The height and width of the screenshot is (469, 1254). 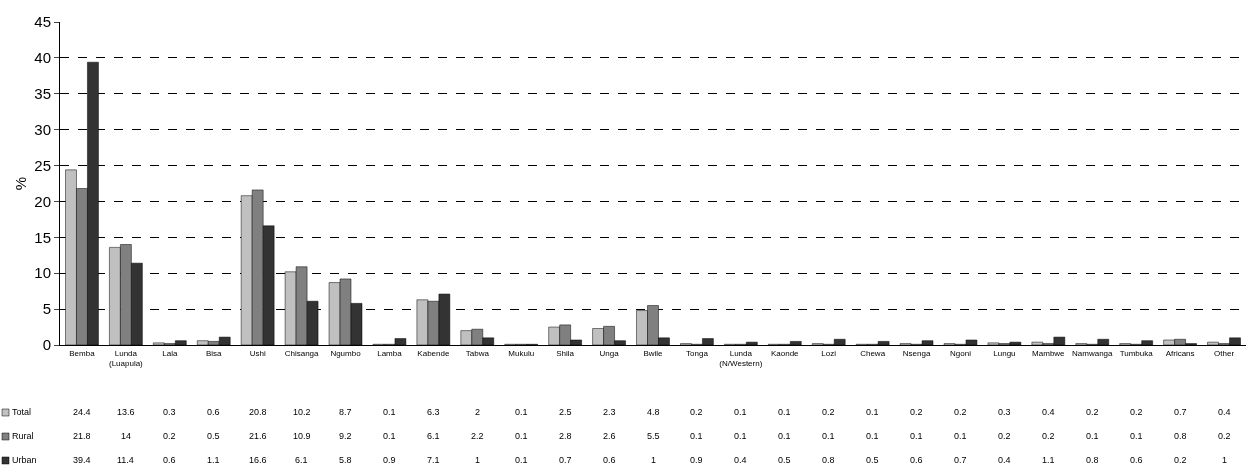 What do you see at coordinates (258, 412) in the screenshot?
I see `data-label: 20.8` at bounding box center [258, 412].